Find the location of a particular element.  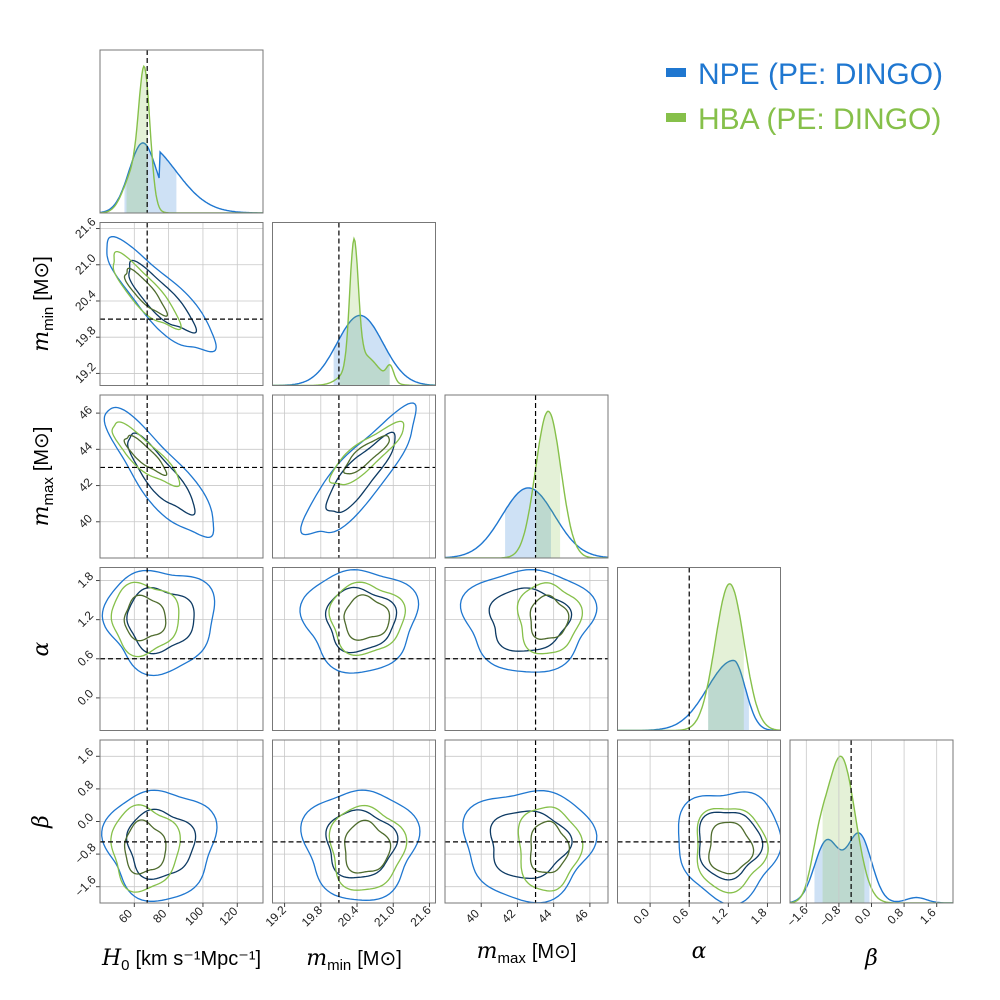

panel-alpha-H0: 0.0 0.6 1.2 1.8 is located at coordinates (169, 649).